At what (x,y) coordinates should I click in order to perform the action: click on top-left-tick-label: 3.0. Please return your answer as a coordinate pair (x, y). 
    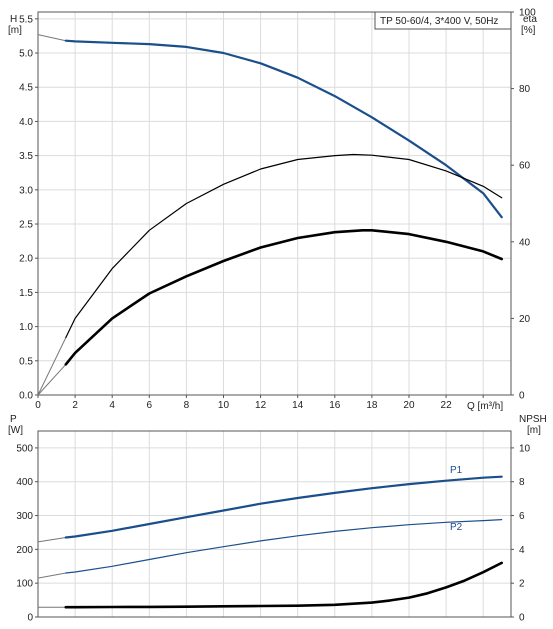
    Looking at the image, I should click on (26, 190).